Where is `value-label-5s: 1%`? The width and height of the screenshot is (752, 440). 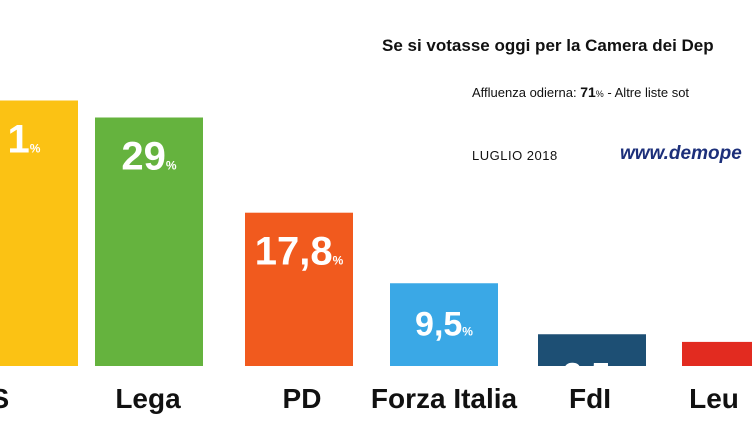 value-label-5s: 1% is located at coordinates (24, 140).